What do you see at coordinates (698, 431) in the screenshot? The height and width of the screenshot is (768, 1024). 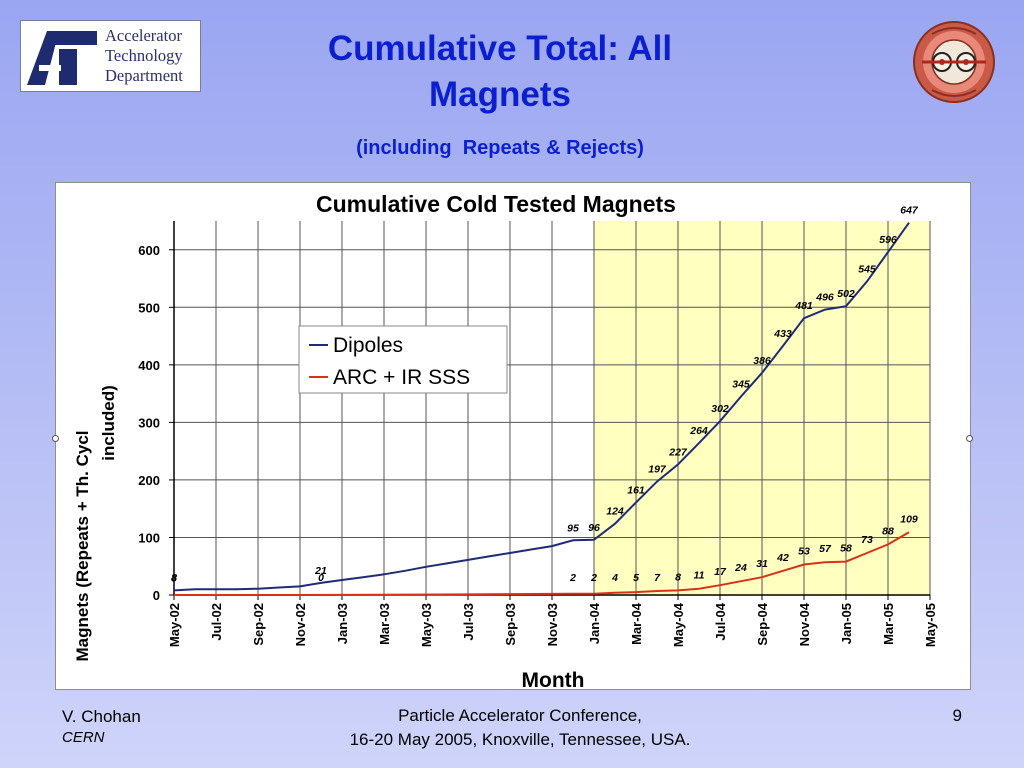 I see `data-label: 264` at bounding box center [698, 431].